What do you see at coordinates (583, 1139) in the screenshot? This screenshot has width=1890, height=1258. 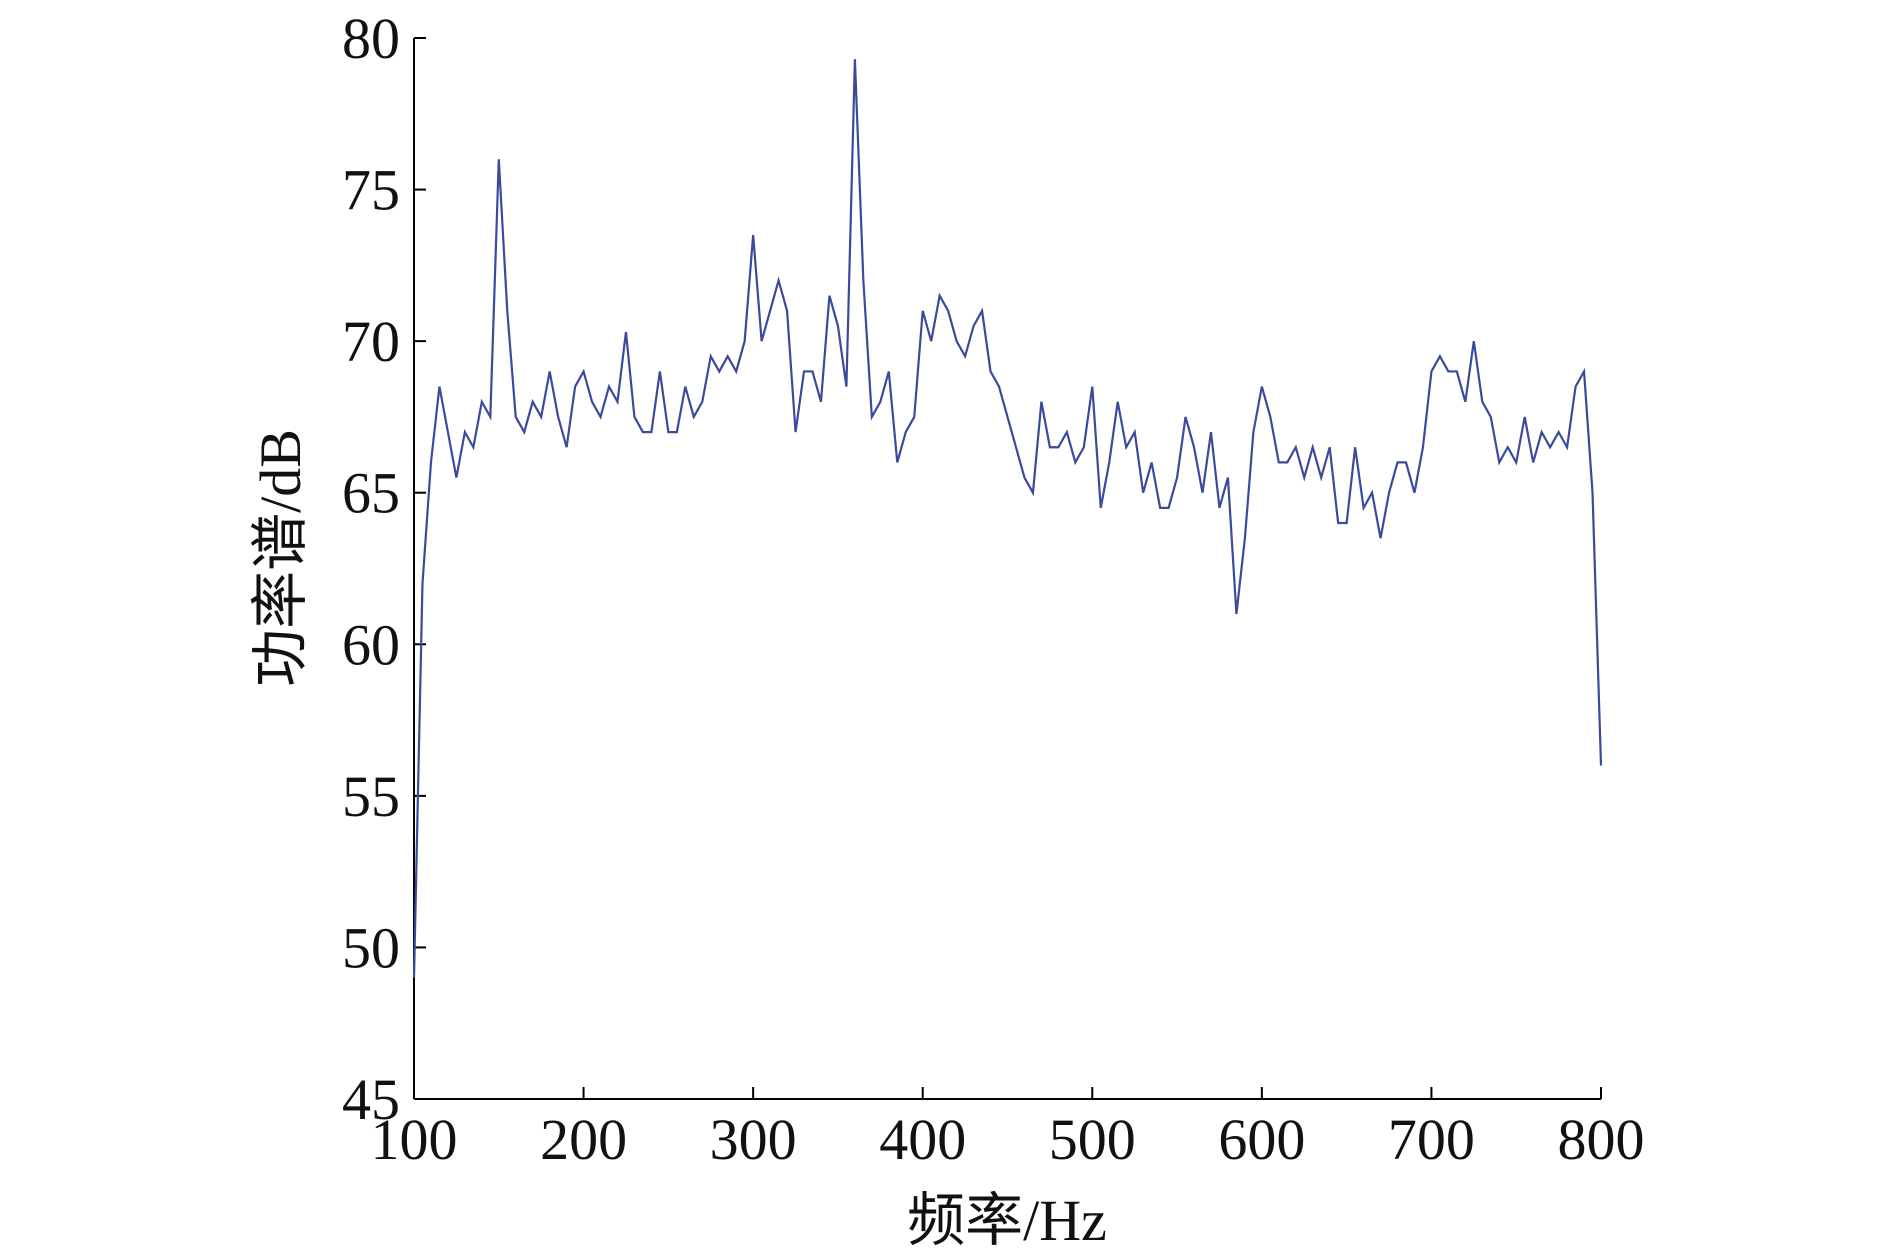 I see `x-tick-label: 200` at bounding box center [583, 1139].